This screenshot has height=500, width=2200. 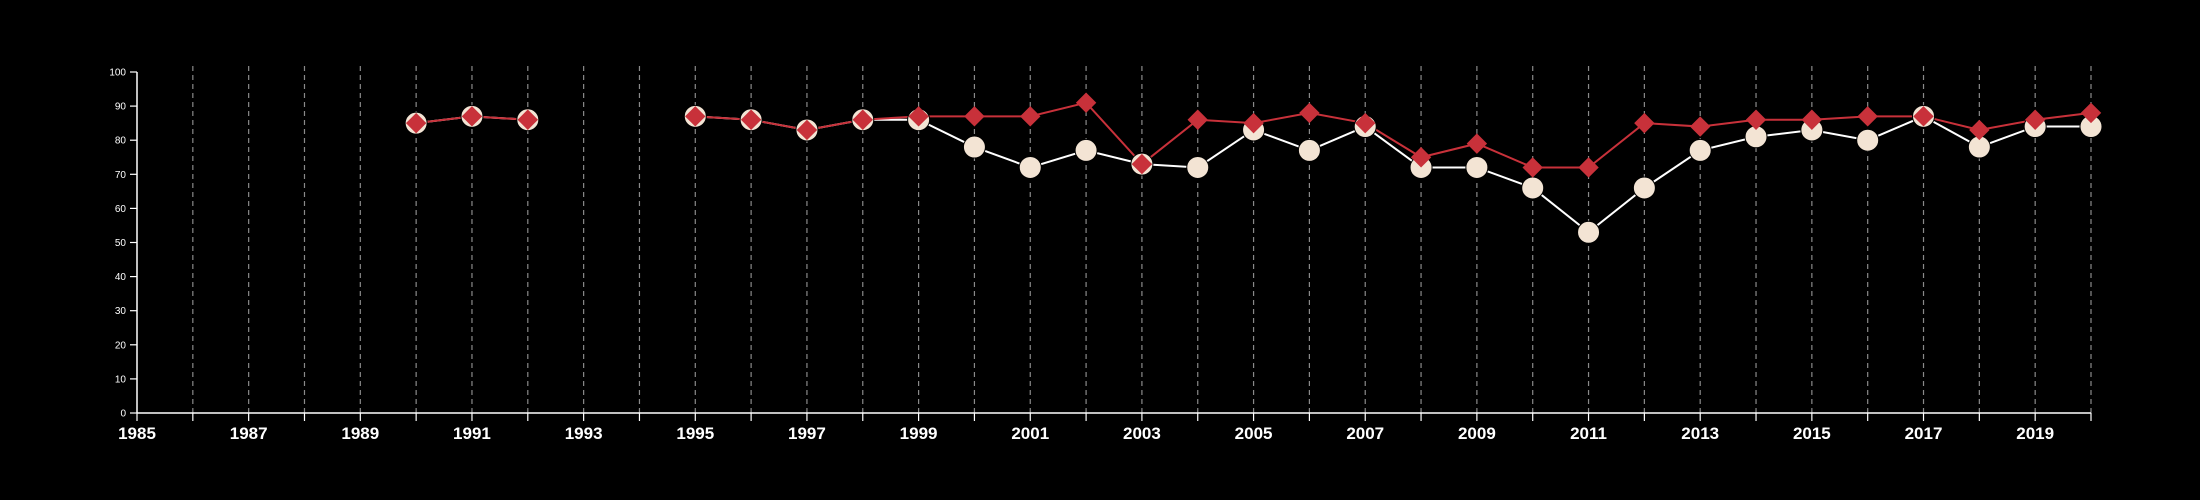 I want to click on x-tick-label: 1999, so click(x=919, y=433).